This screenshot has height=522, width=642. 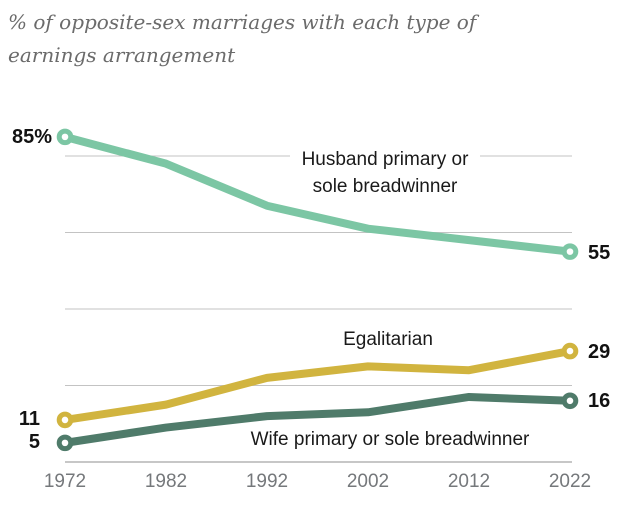 What do you see at coordinates (65, 481) in the screenshot?
I see `x-tick-1972: 1972` at bounding box center [65, 481].